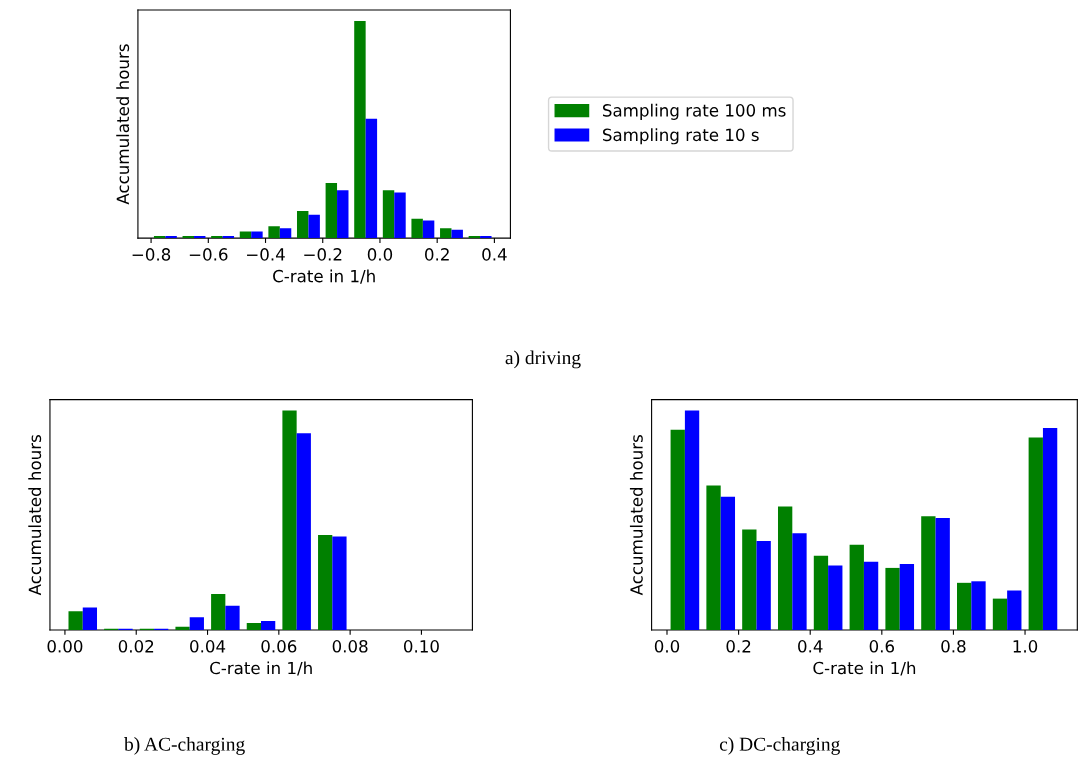  I want to click on x-tick-label: −0.2, so click(323, 254).